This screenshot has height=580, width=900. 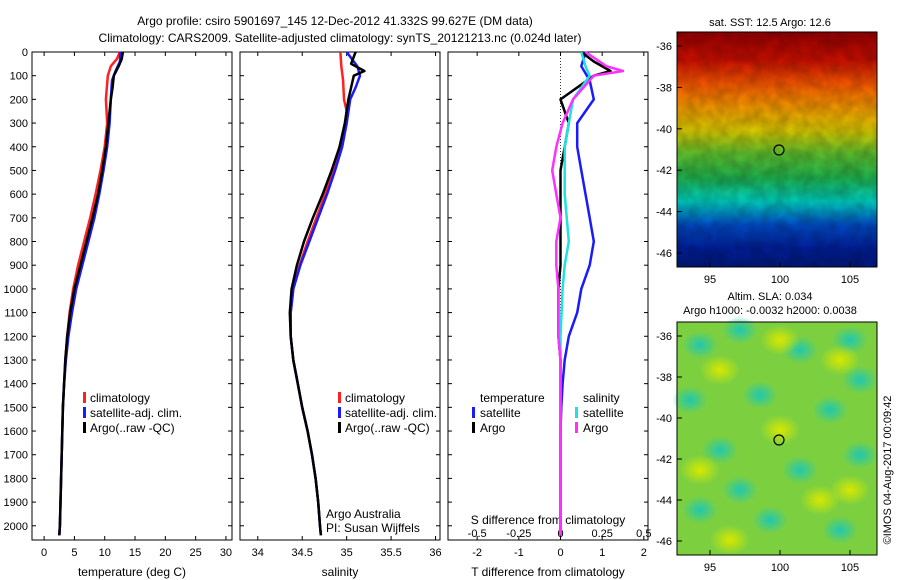 What do you see at coordinates (770, 23) in the screenshot?
I see `sst-map-title: sat. SST: 12.5 Argo: 12.6` at bounding box center [770, 23].